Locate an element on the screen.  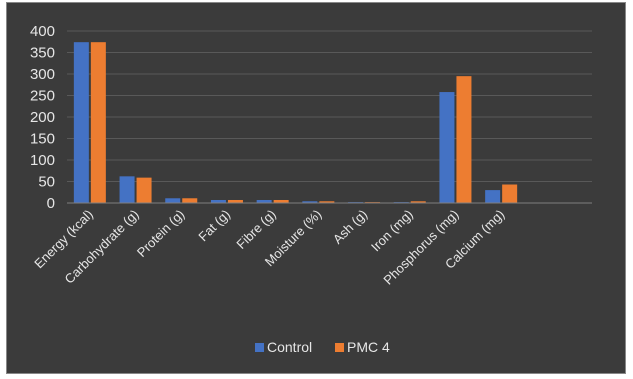
y-tick-label: 100 is located at coordinates (42, 160).